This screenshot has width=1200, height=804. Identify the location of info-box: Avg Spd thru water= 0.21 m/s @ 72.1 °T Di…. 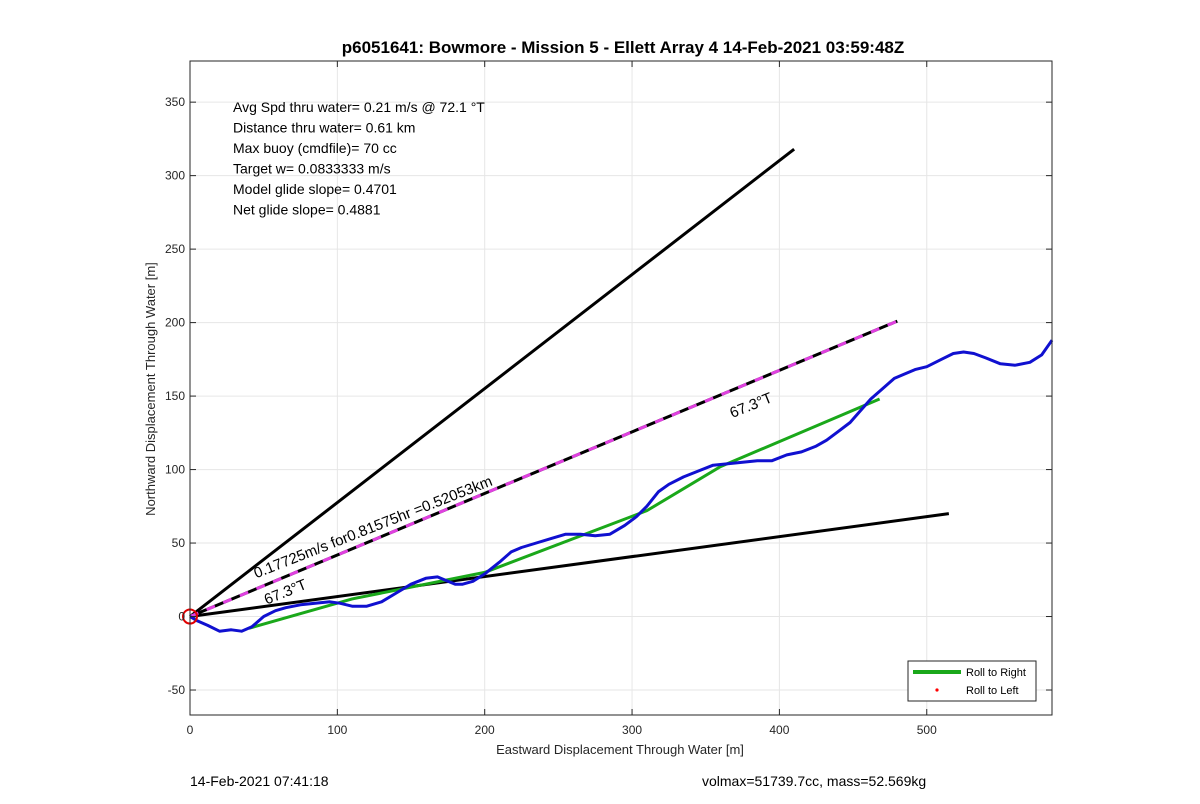
(359, 158).